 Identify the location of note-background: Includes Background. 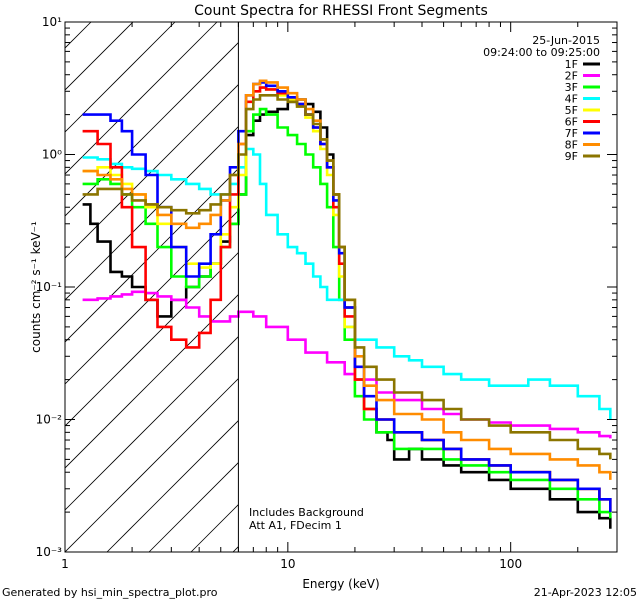
(306, 512).